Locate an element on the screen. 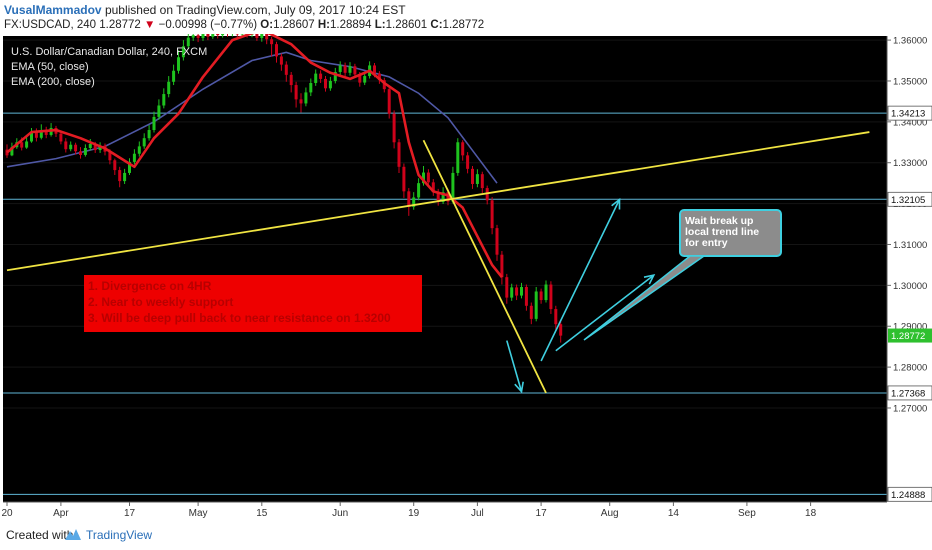  annotation-line-2: 2. Near to weekly support is located at coordinates (160, 302).